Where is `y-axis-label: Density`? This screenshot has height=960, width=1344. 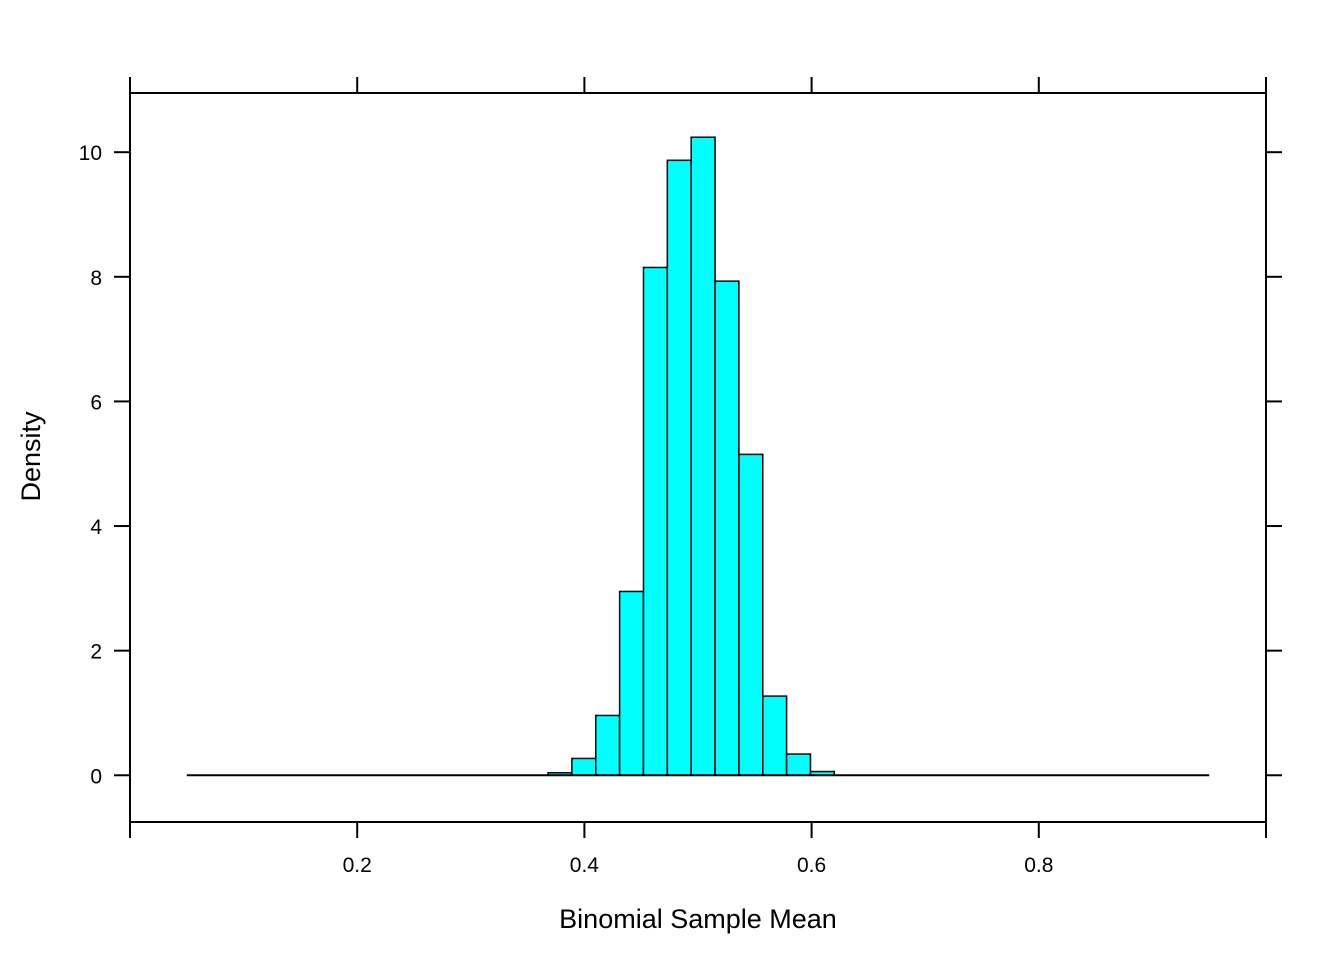
y-axis-label: Density is located at coordinates (31, 456).